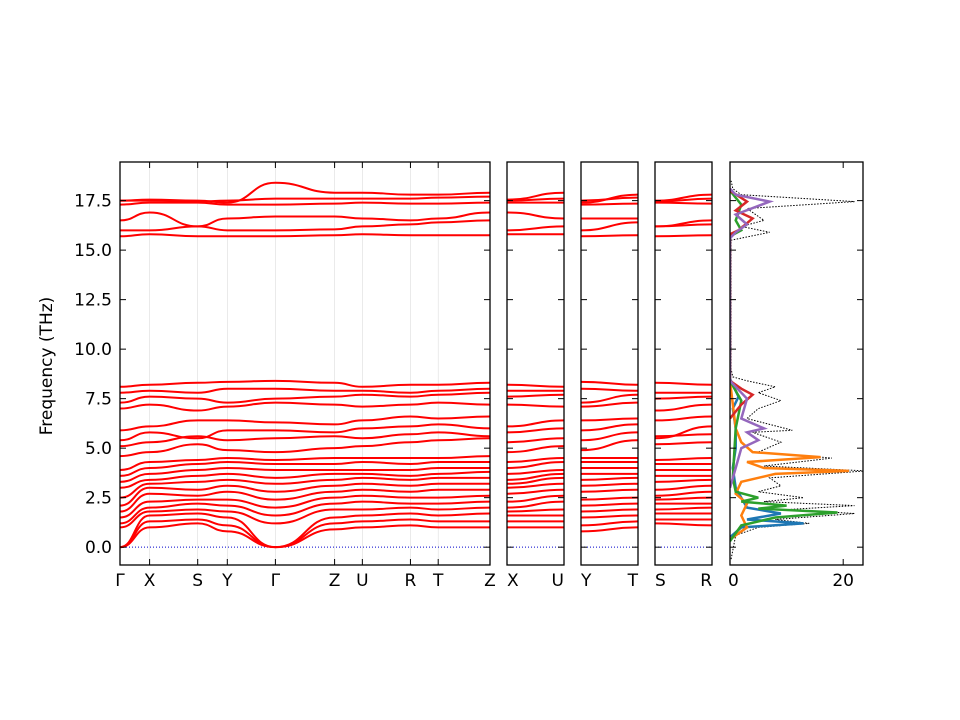 The image size is (960, 720). I want to click on y-tick-label: 0.0, so click(98, 548).